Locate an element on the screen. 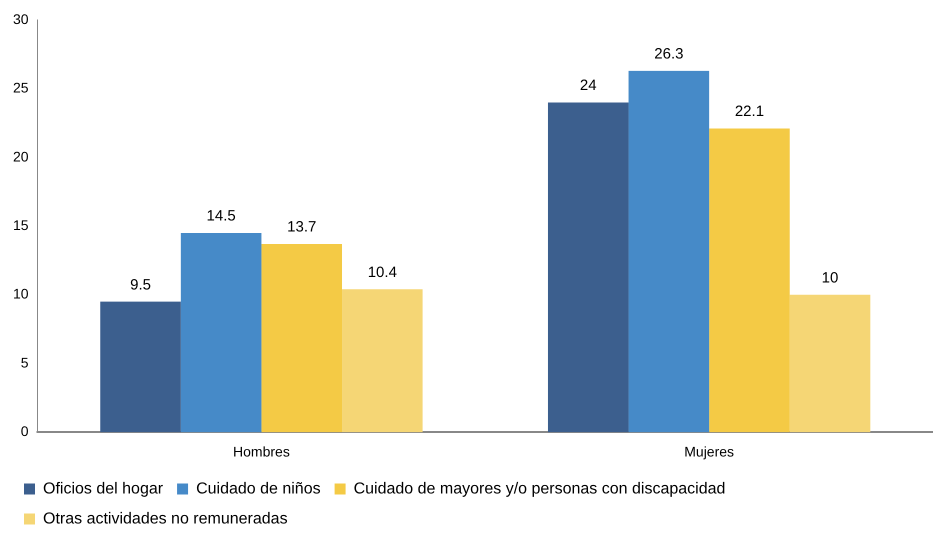 This screenshot has width=933, height=537. legend-label: Oficios del hogar is located at coordinates (103, 489).